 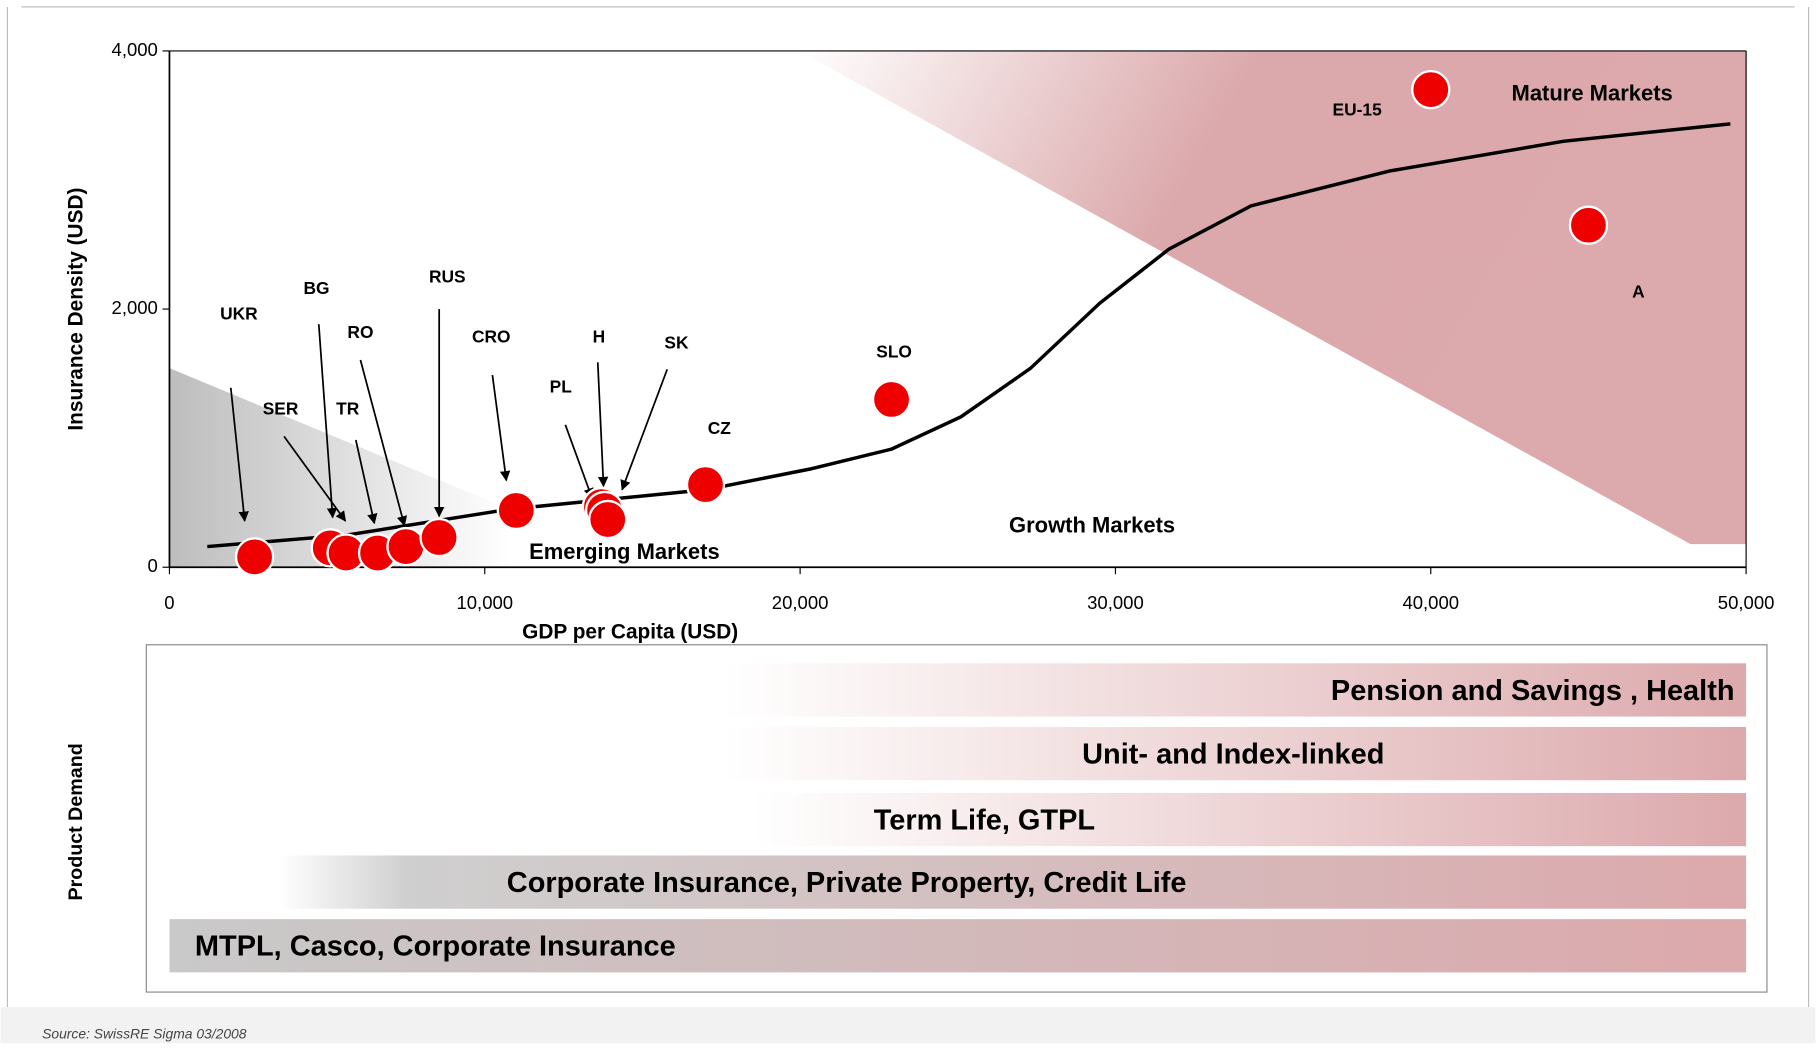 I want to click on y-axis-label: Insurance Density (USD), so click(x=75, y=309).